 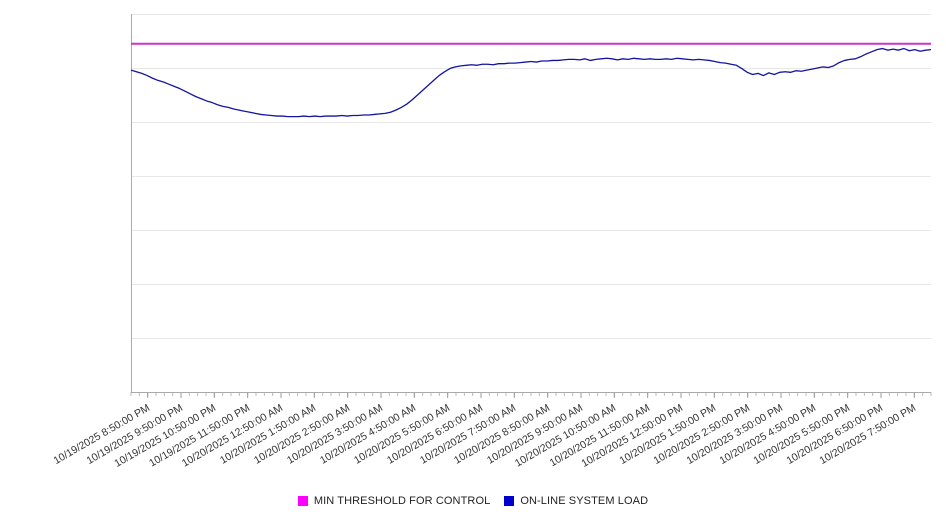 What do you see at coordinates (302, 501) in the screenshot?
I see `legend-swatch-magenta` at bounding box center [302, 501].